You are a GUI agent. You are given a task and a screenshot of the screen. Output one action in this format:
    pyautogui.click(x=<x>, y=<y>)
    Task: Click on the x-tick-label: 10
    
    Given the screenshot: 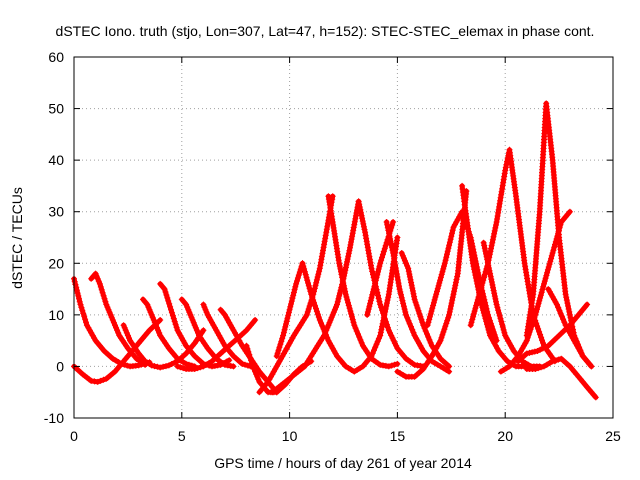 What is the action you would take?
    pyautogui.click(x=290, y=436)
    